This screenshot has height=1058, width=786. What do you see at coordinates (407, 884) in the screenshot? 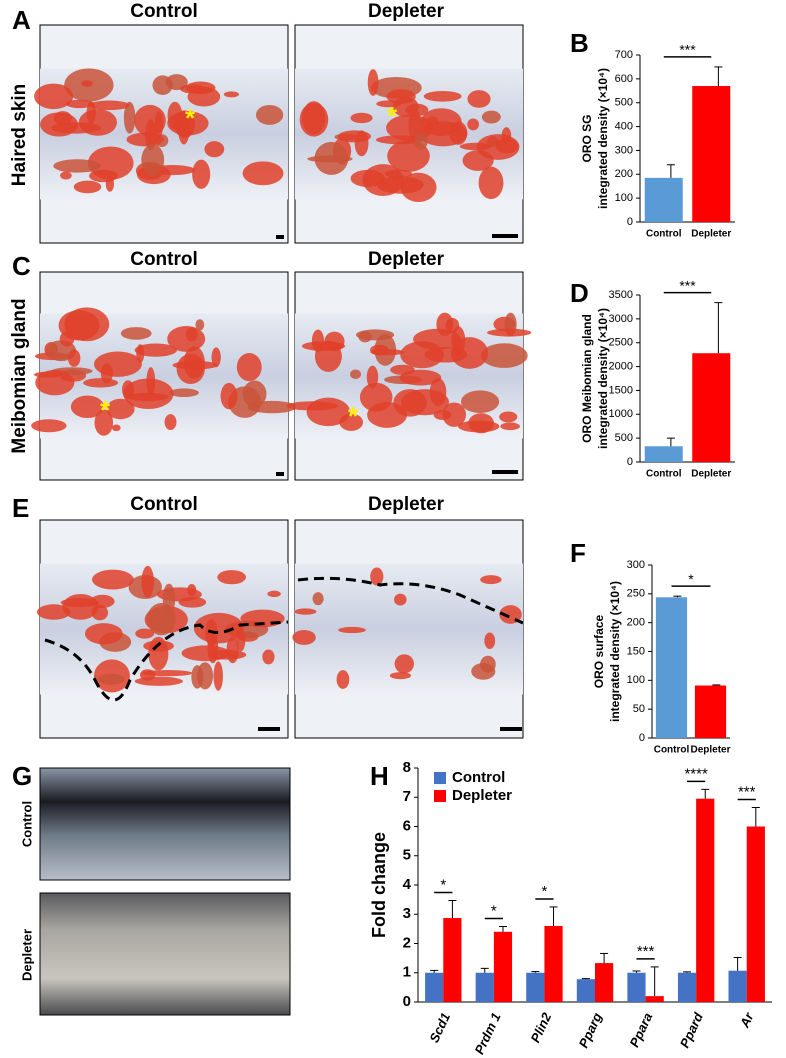
I see `y-tick-label: 4` at bounding box center [407, 884].